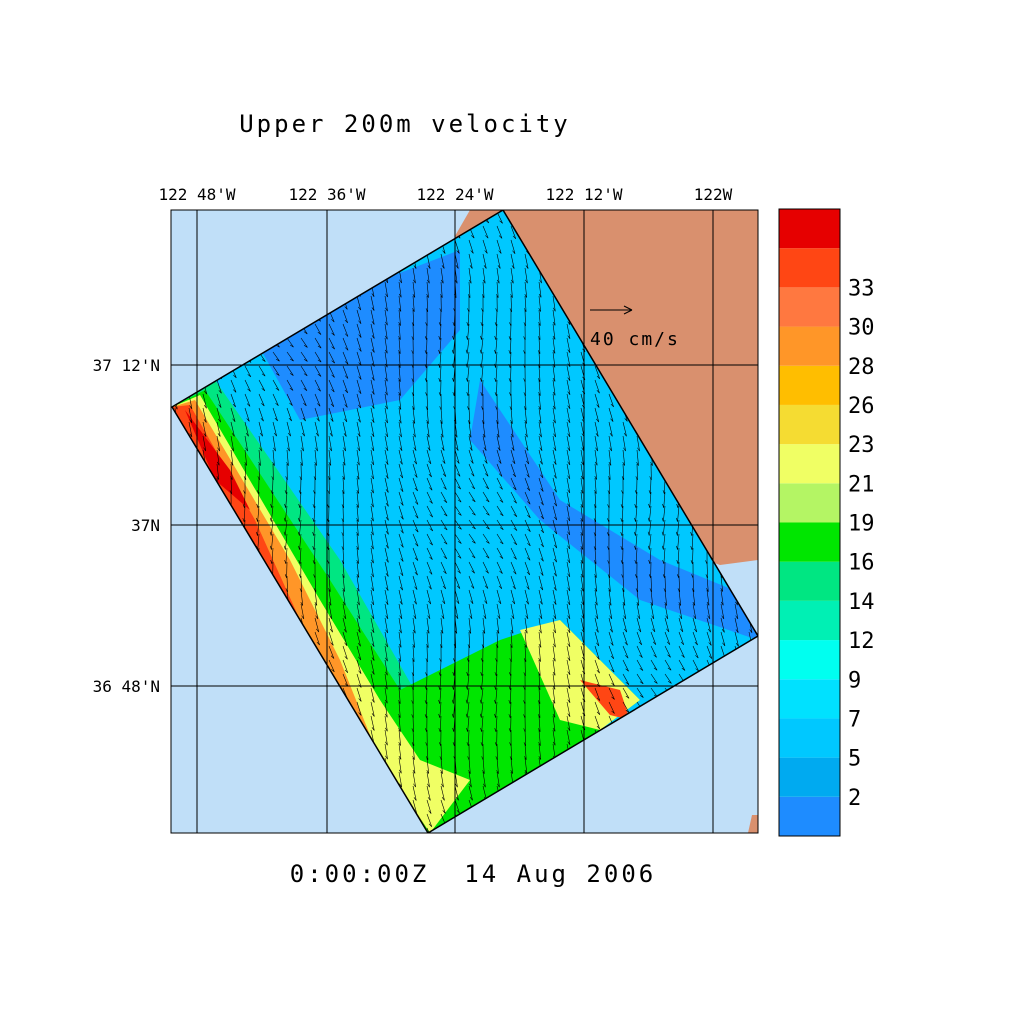  What do you see at coordinates (861, 288) in the screenshot?
I see `colorbar-label: 33` at bounding box center [861, 288].